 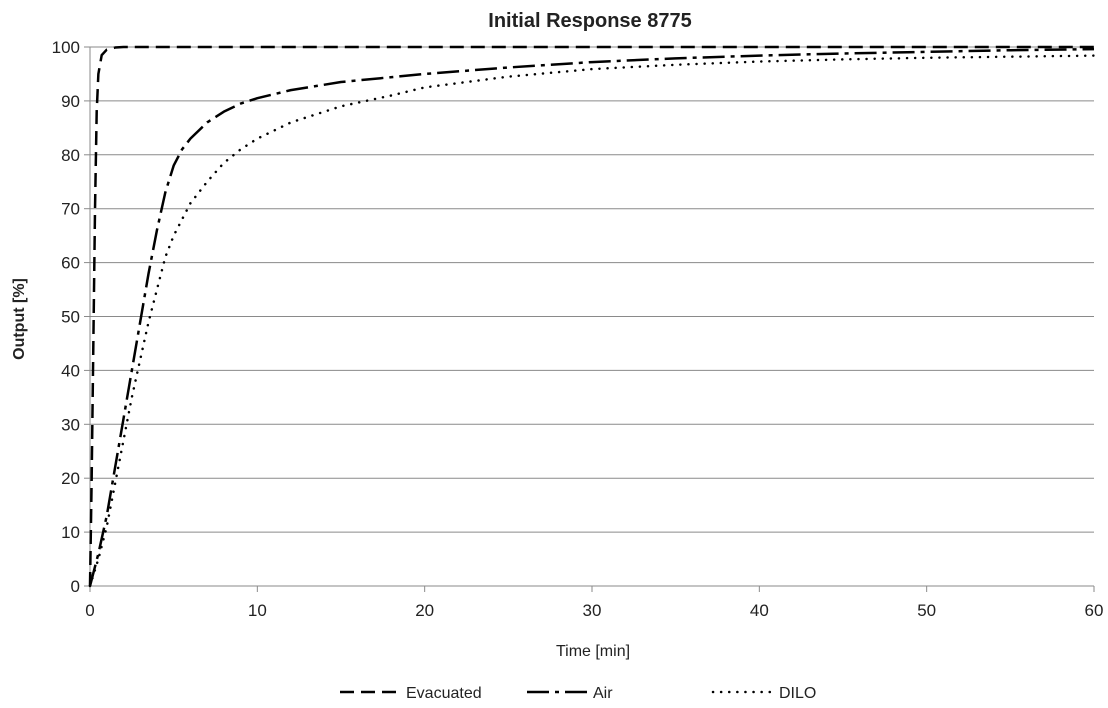 What do you see at coordinates (257, 610) in the screenshot?
I see `x-tick-label: 10` at bounding box center [257, 610].